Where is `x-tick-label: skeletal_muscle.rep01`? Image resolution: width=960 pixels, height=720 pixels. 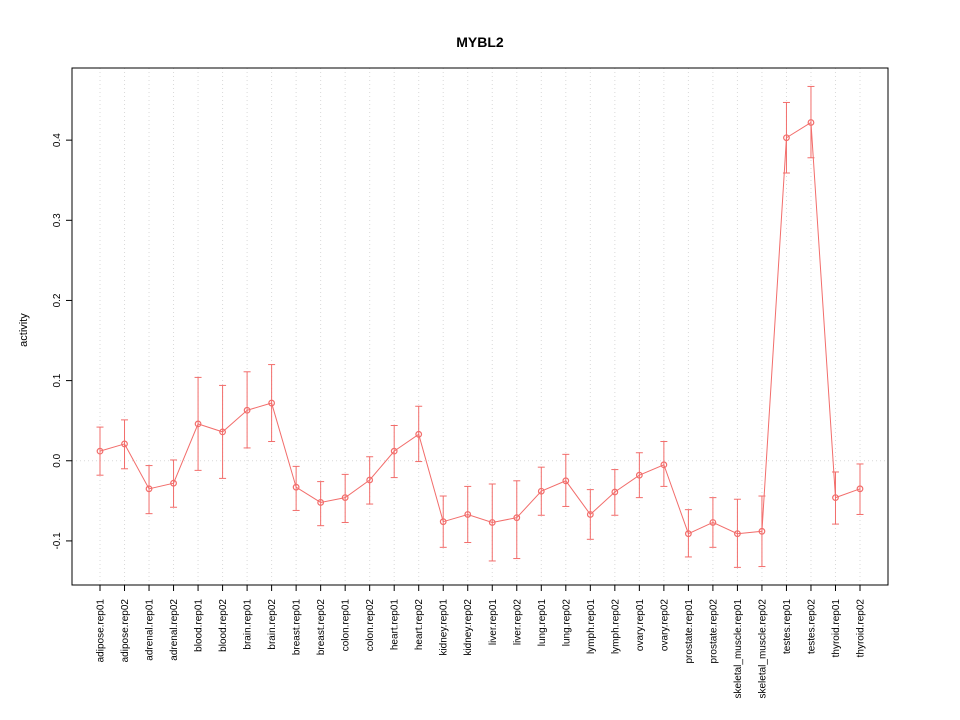
x-tick-label: skeletal_muscle.rep01 is located at coordinates (738, 649).